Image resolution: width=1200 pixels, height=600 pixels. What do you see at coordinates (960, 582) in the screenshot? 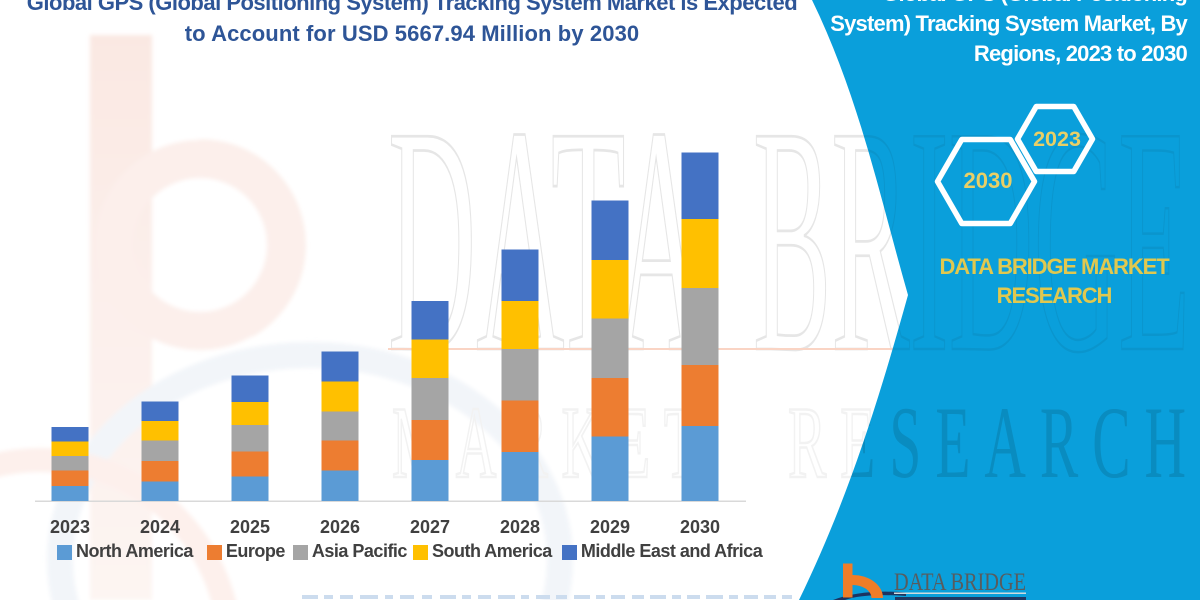
I see `svg-text: DATA BRIDGE` at bounding box center [960, 582].